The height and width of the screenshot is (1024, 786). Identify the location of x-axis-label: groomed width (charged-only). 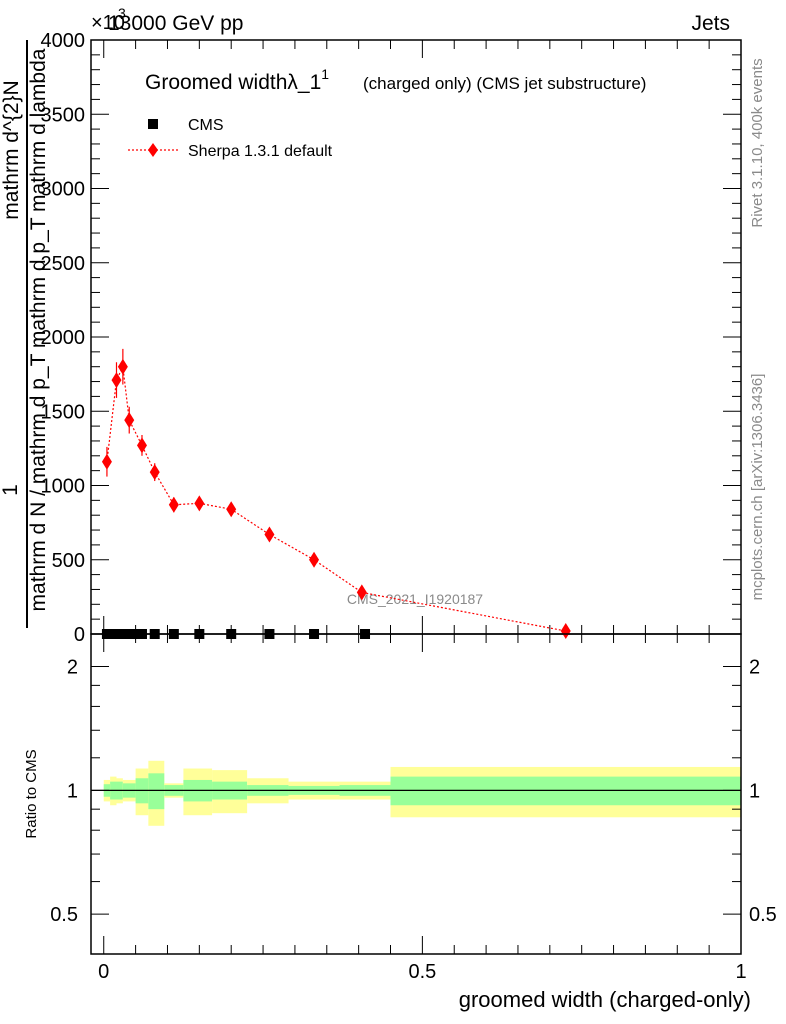
(605, 999).